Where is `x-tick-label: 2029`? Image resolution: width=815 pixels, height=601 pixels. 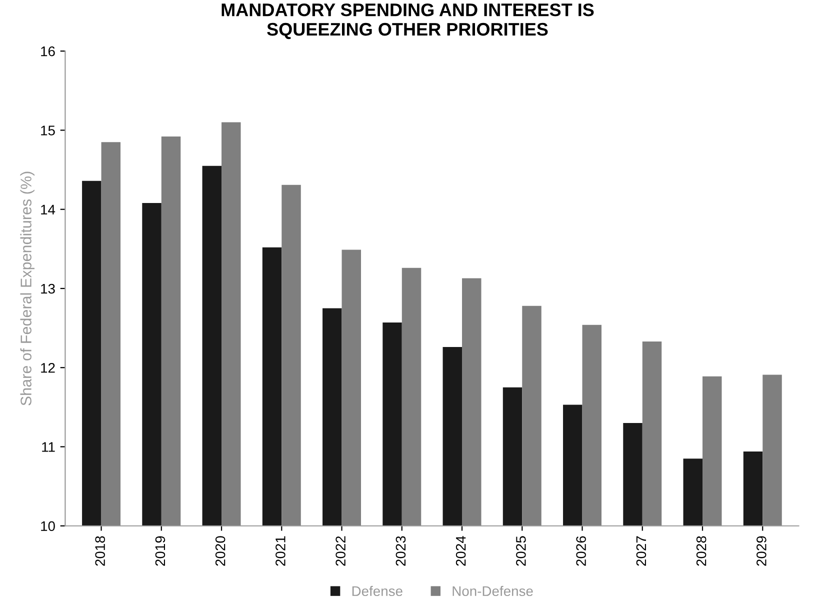
x-tick-label: 2029 is located at coordinates (761, 551).